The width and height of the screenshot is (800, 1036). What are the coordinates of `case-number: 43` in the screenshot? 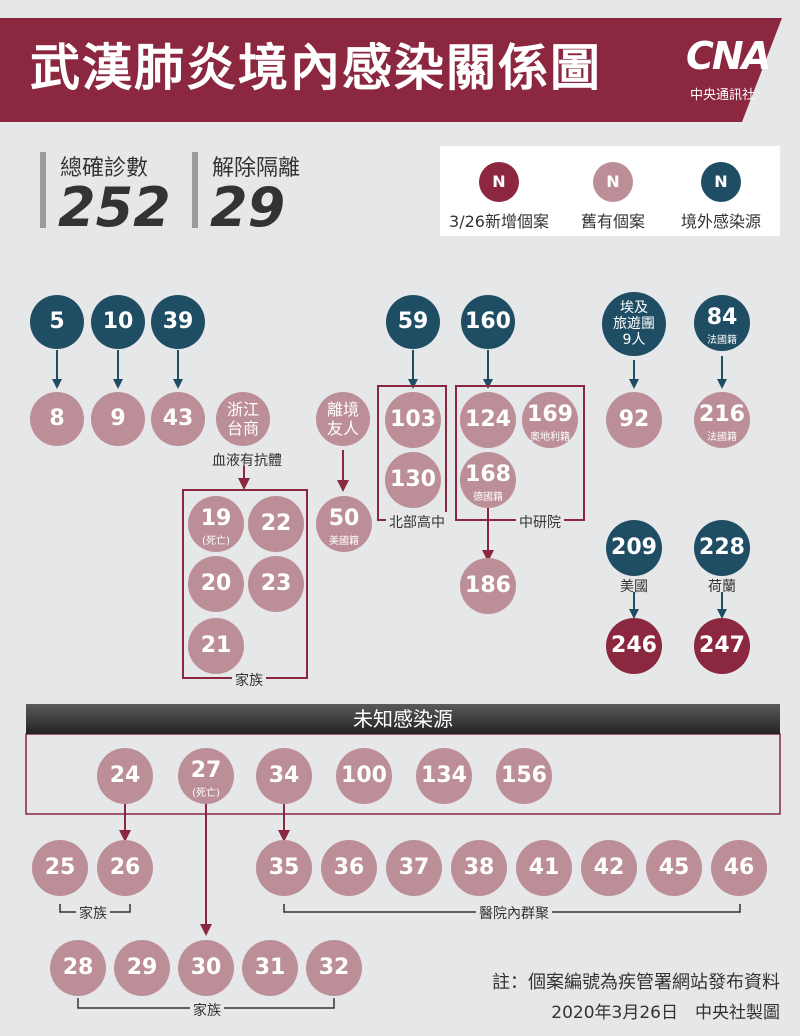 It's located at (178, 418).